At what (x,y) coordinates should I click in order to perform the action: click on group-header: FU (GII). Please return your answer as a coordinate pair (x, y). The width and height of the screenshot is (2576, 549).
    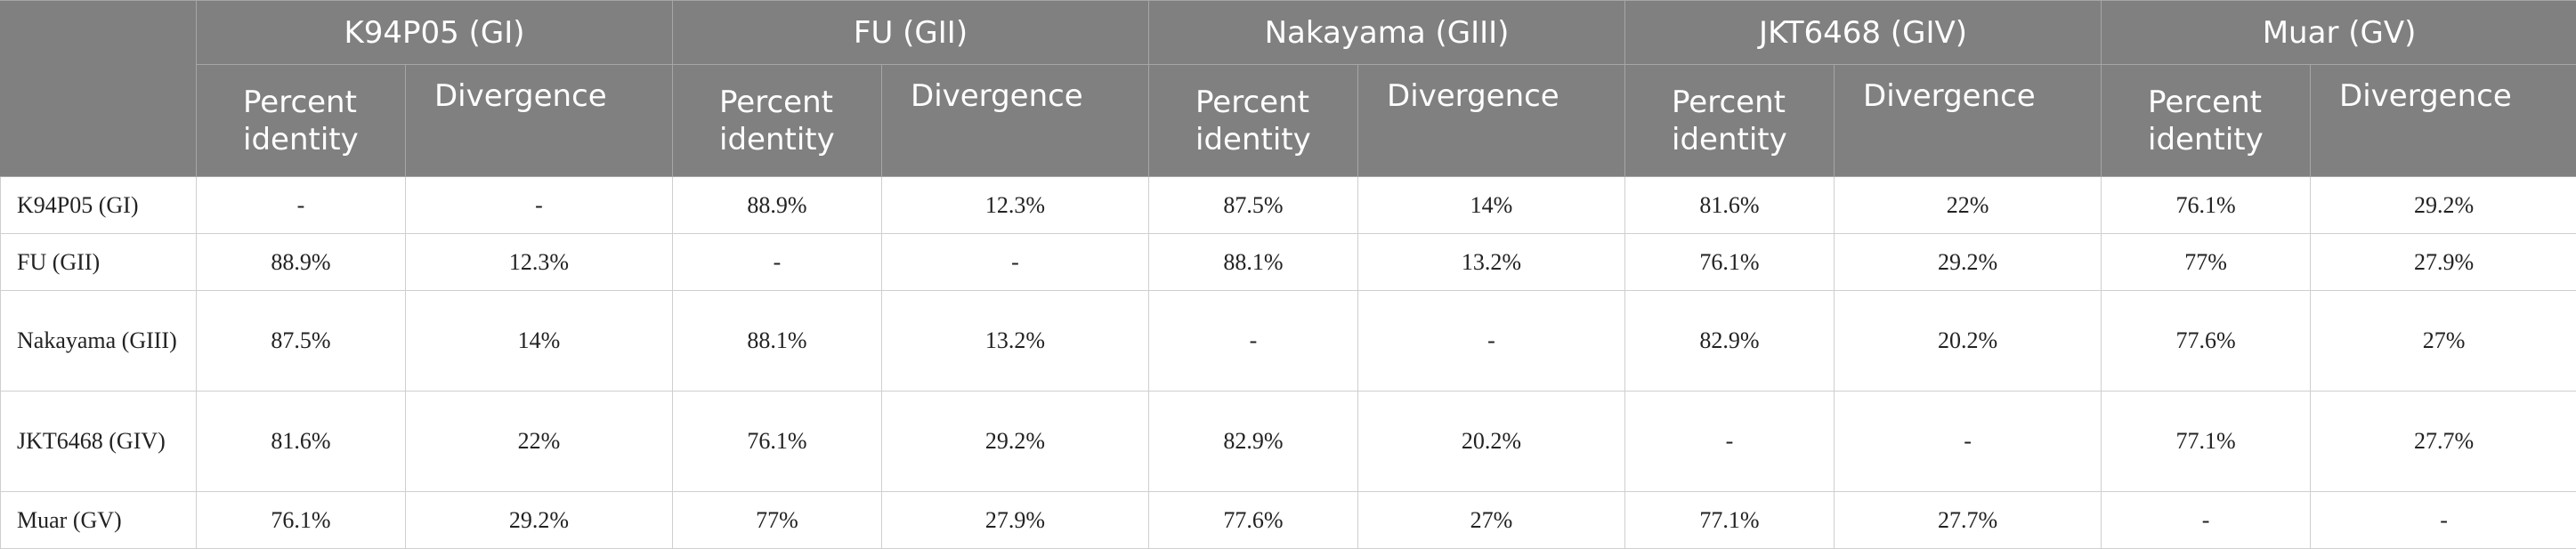
    Looking at the image, I should click on (911, 33).